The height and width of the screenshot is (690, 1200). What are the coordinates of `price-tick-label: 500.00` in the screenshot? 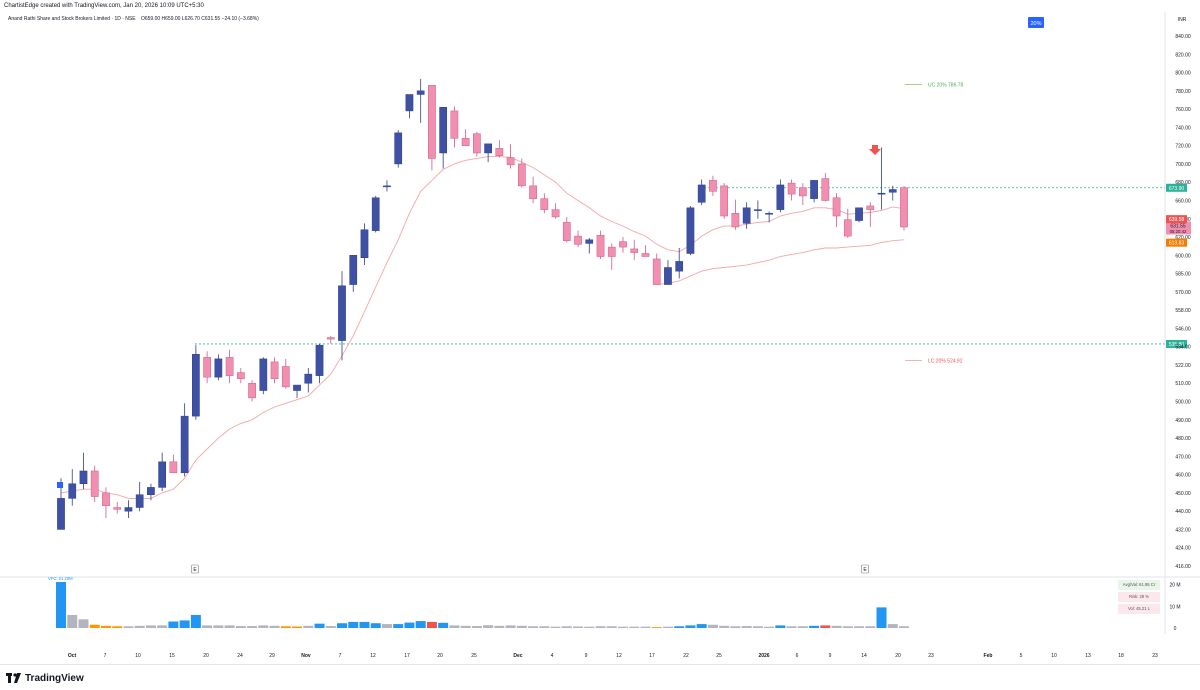 It's located at (1183, 403).